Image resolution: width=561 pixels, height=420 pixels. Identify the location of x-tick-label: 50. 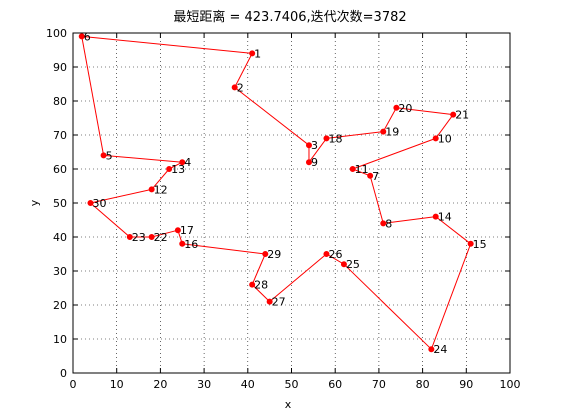
(292, 384).